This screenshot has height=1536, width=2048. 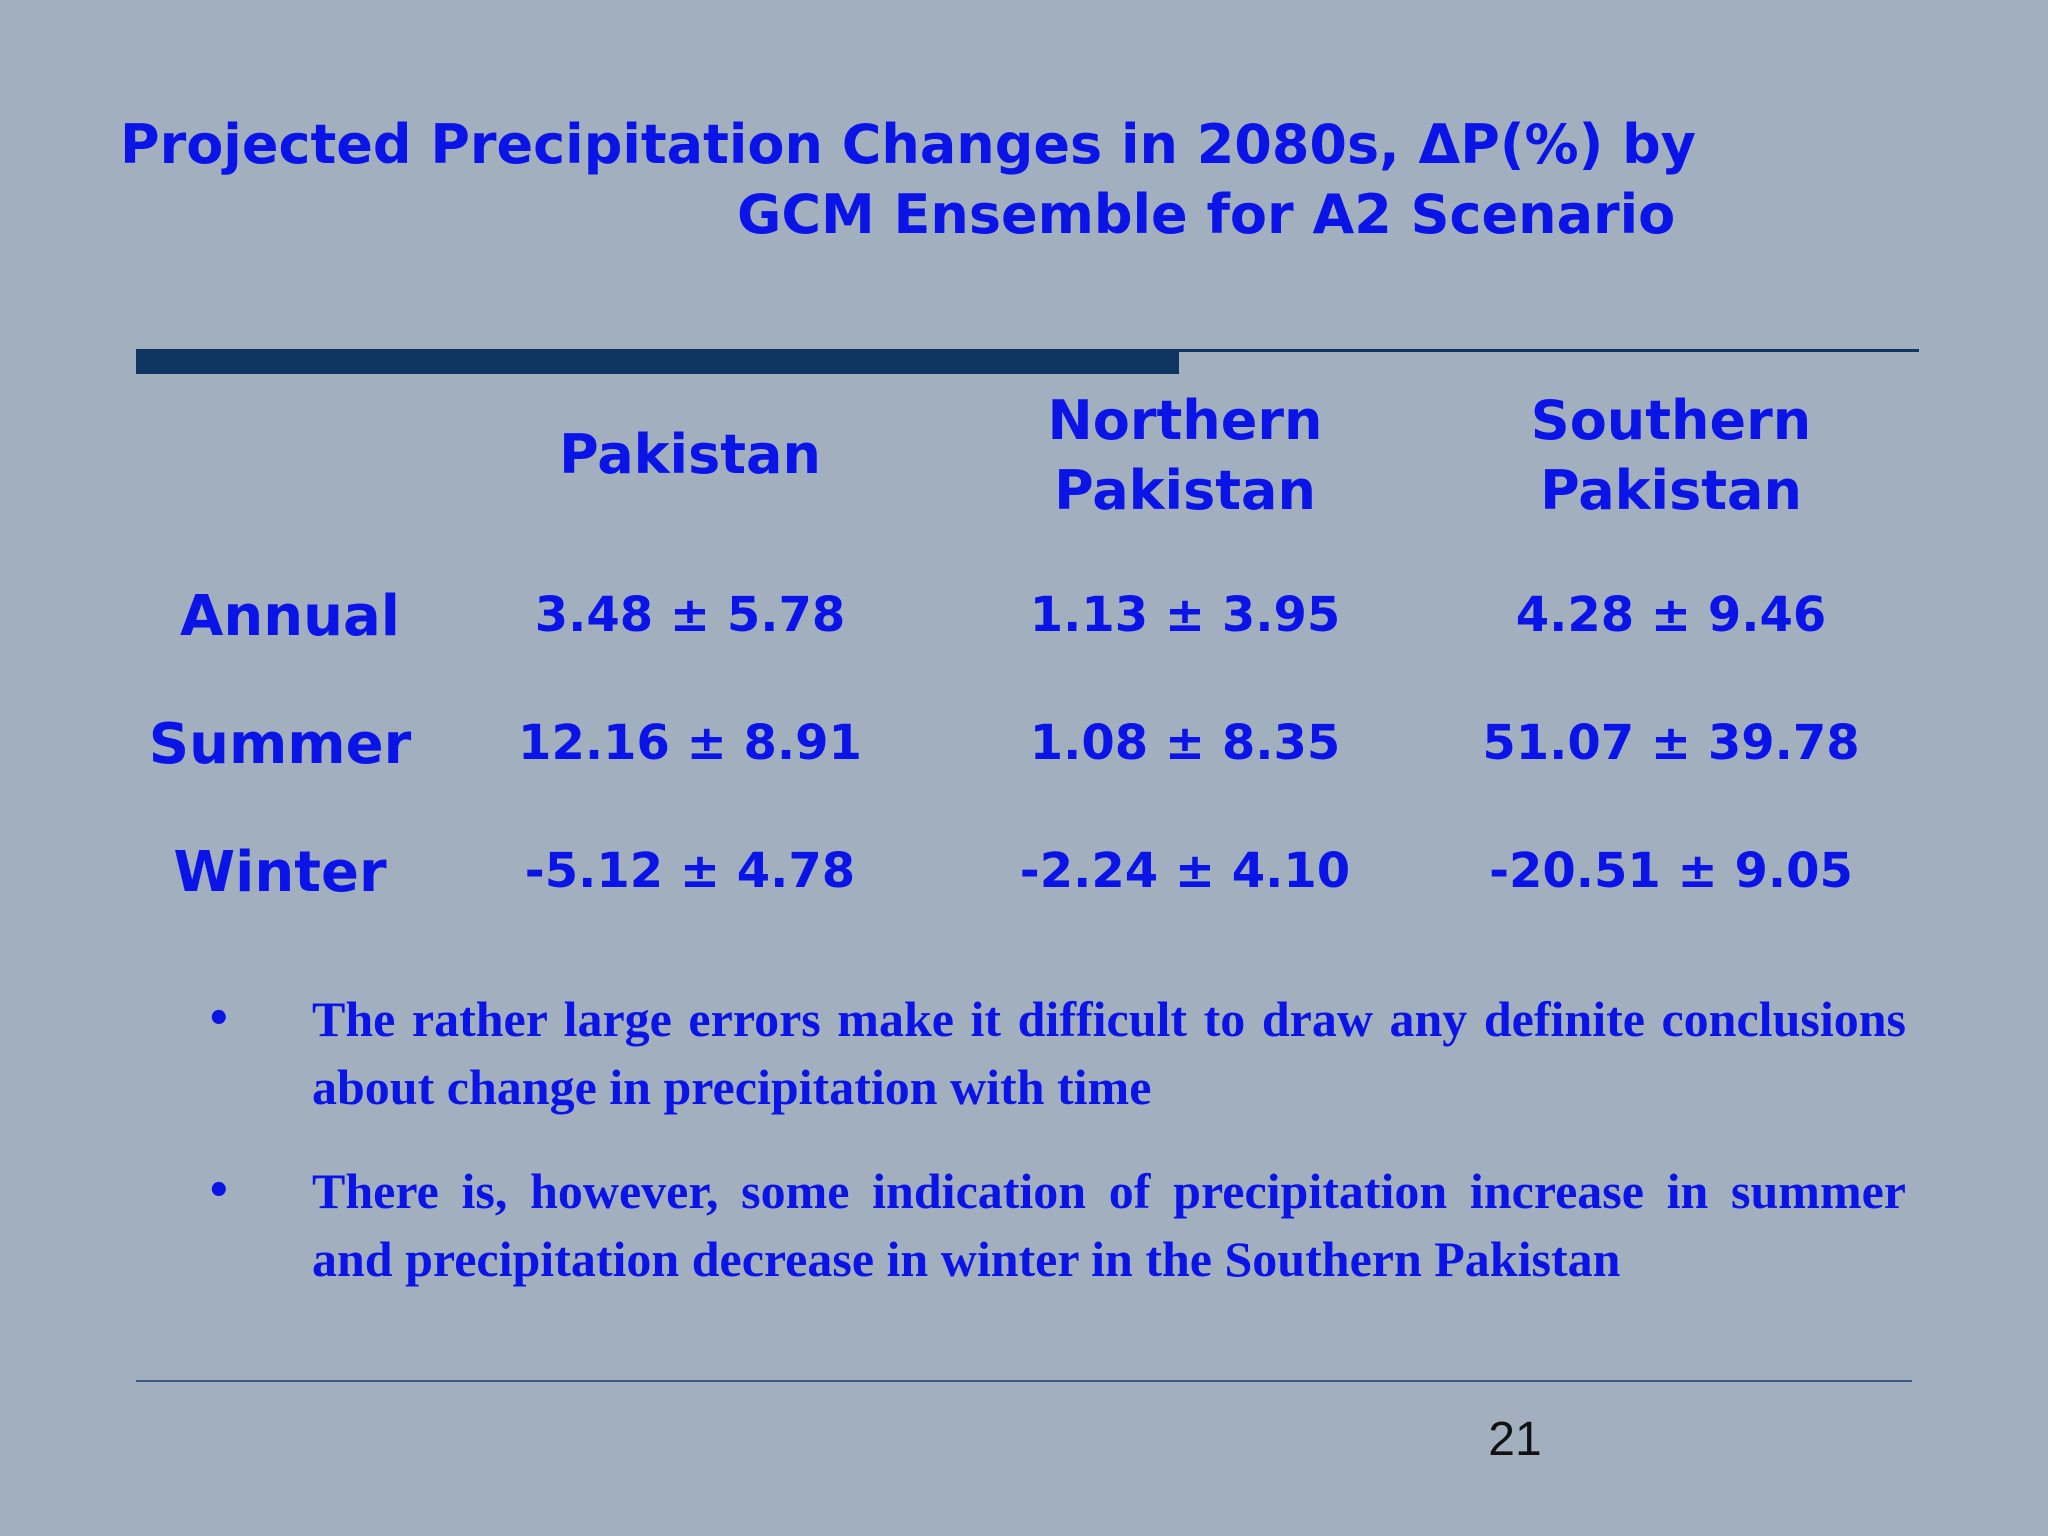 I want to click on footer-rule, so click(x=1024, y=1381).